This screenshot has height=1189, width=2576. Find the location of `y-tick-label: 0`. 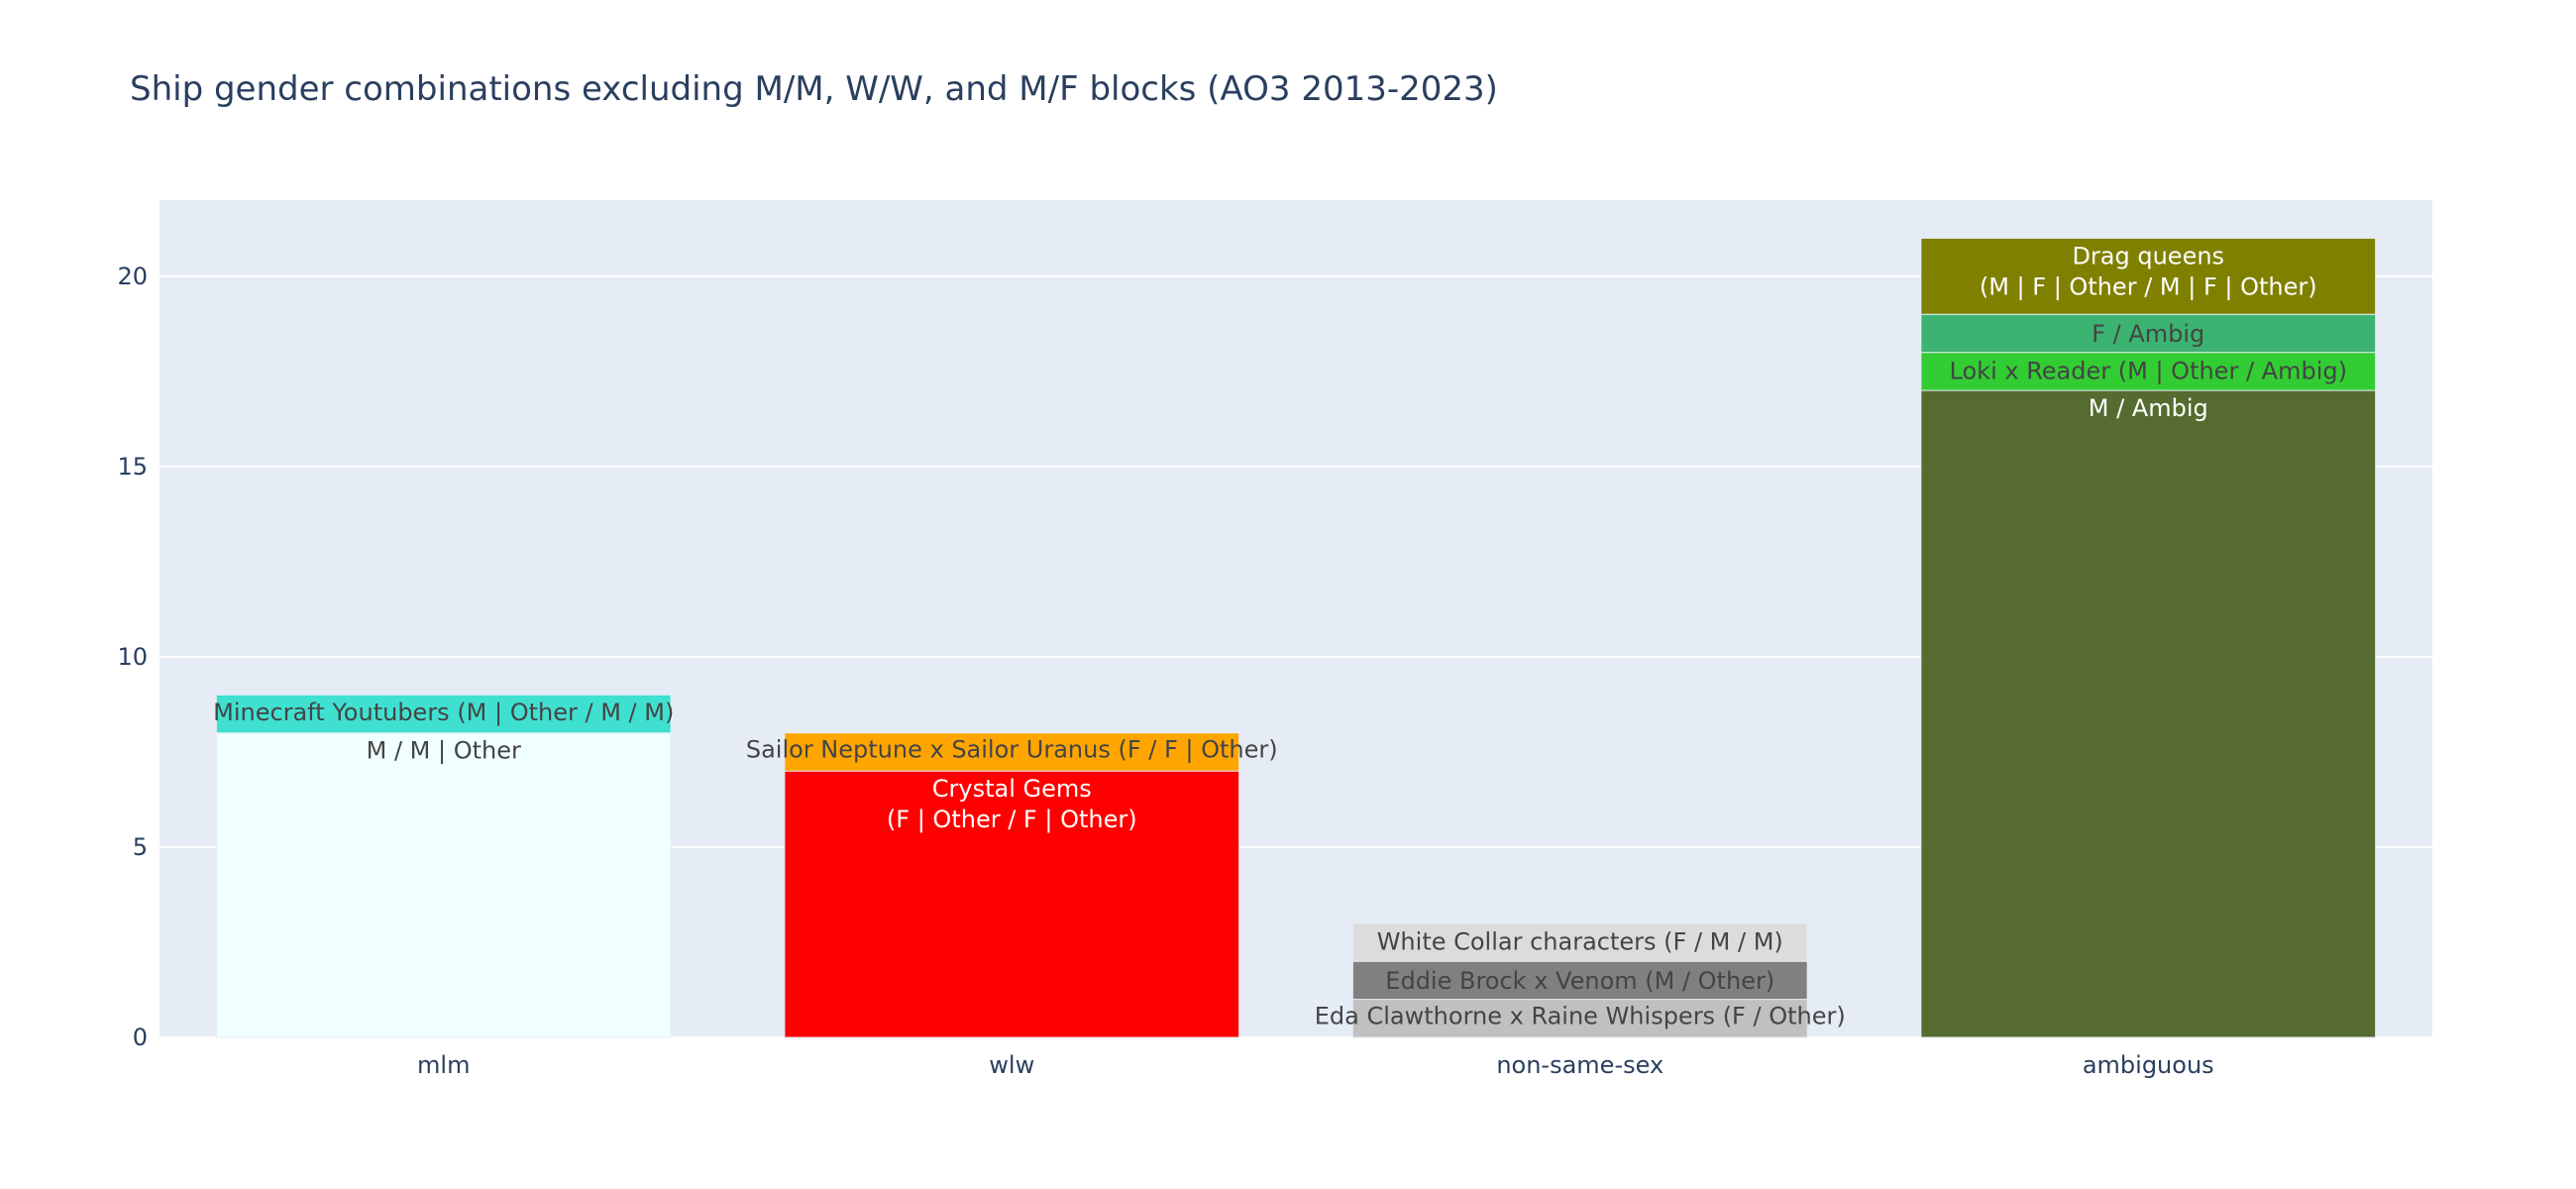

y-tick-label: 0 is located at coordinates (140, 1038).